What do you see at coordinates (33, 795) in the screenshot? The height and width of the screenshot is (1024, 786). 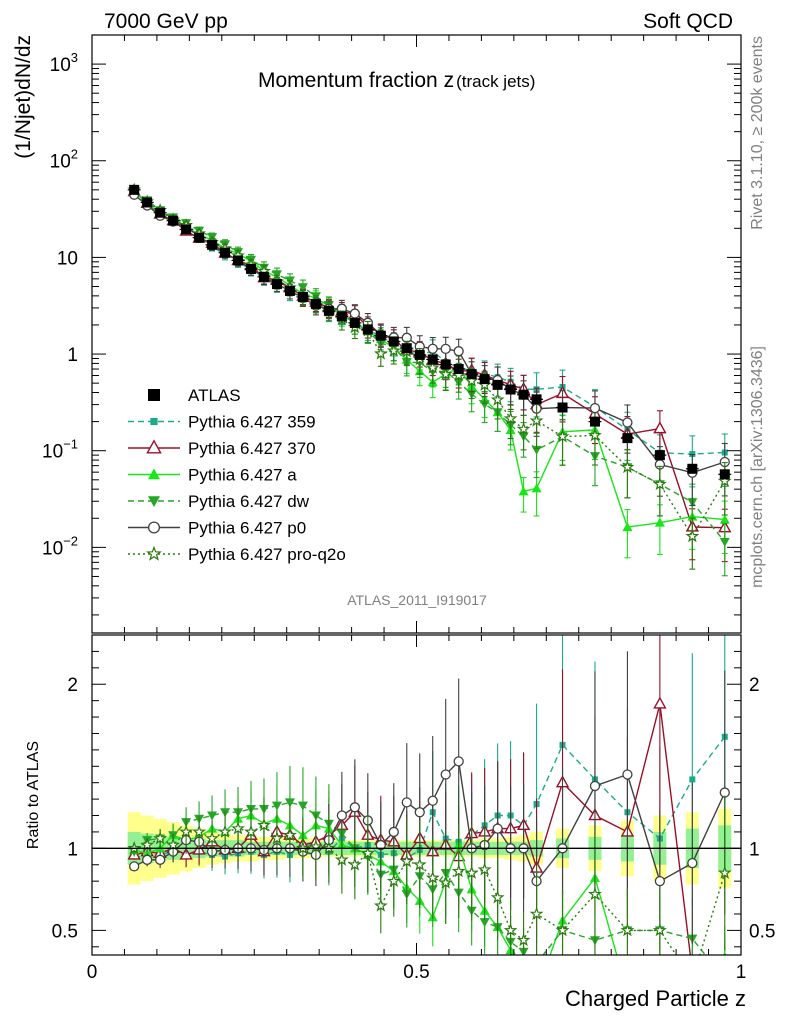 I see `ratio-axis-label: Ratio to ATLAS` at bounding box center [33, 795].